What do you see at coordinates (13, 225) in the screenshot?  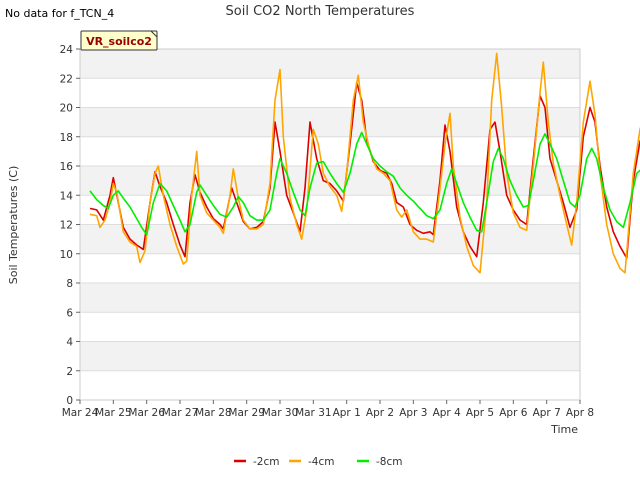 I see `y-axis-title: Soil Temperatures (C)` at bounding box center [13, 225].